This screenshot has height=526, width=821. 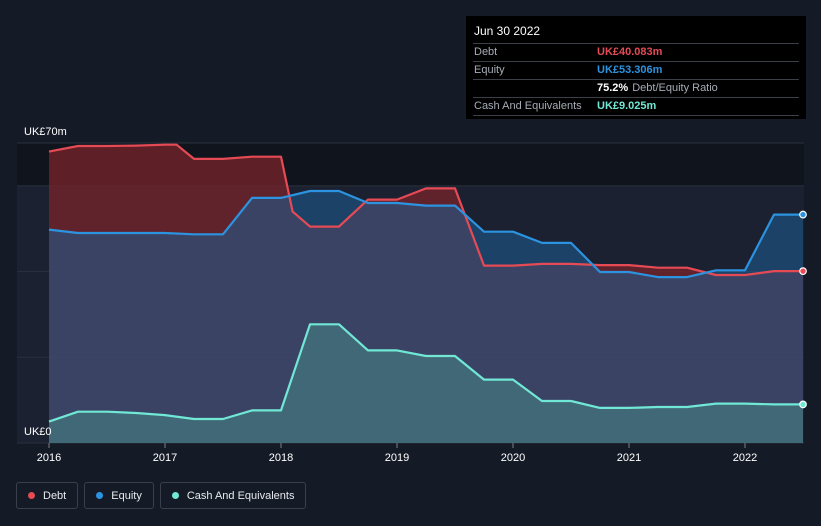 I want to click on tooltip-ratio-value: 75.2%, so click(x=613, y=88).